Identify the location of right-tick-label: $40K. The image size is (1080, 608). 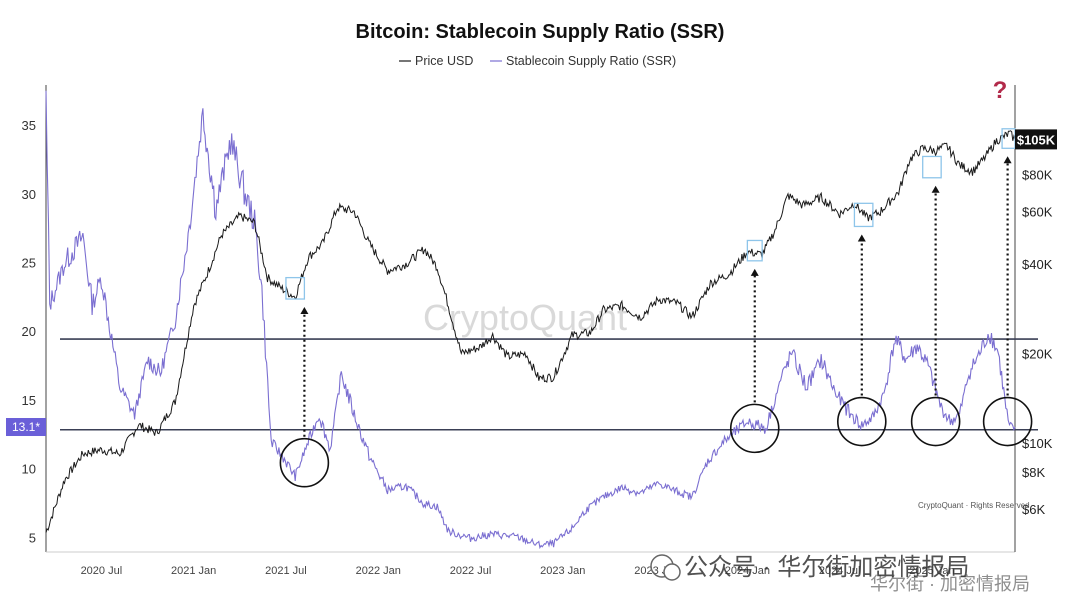
(1037, 264).